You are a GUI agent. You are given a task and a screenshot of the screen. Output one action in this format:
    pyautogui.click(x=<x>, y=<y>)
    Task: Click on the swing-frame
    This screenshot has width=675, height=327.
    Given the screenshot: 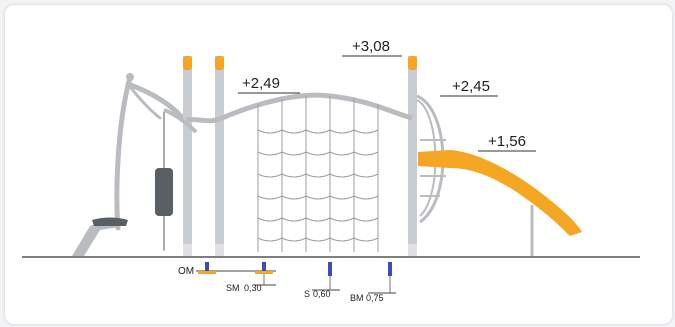 What is the action you would take?
    pyautogui.click(x=151, y=163)
    